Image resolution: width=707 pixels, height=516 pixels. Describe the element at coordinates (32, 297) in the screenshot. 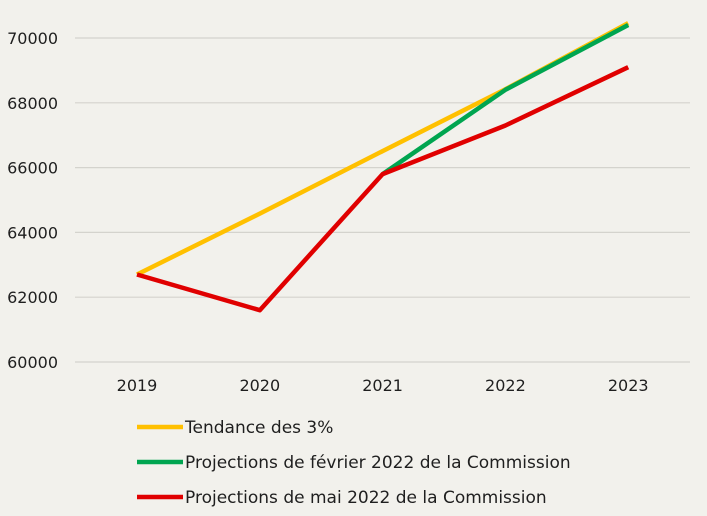

I see `y-tick-label: 62000` at that location.